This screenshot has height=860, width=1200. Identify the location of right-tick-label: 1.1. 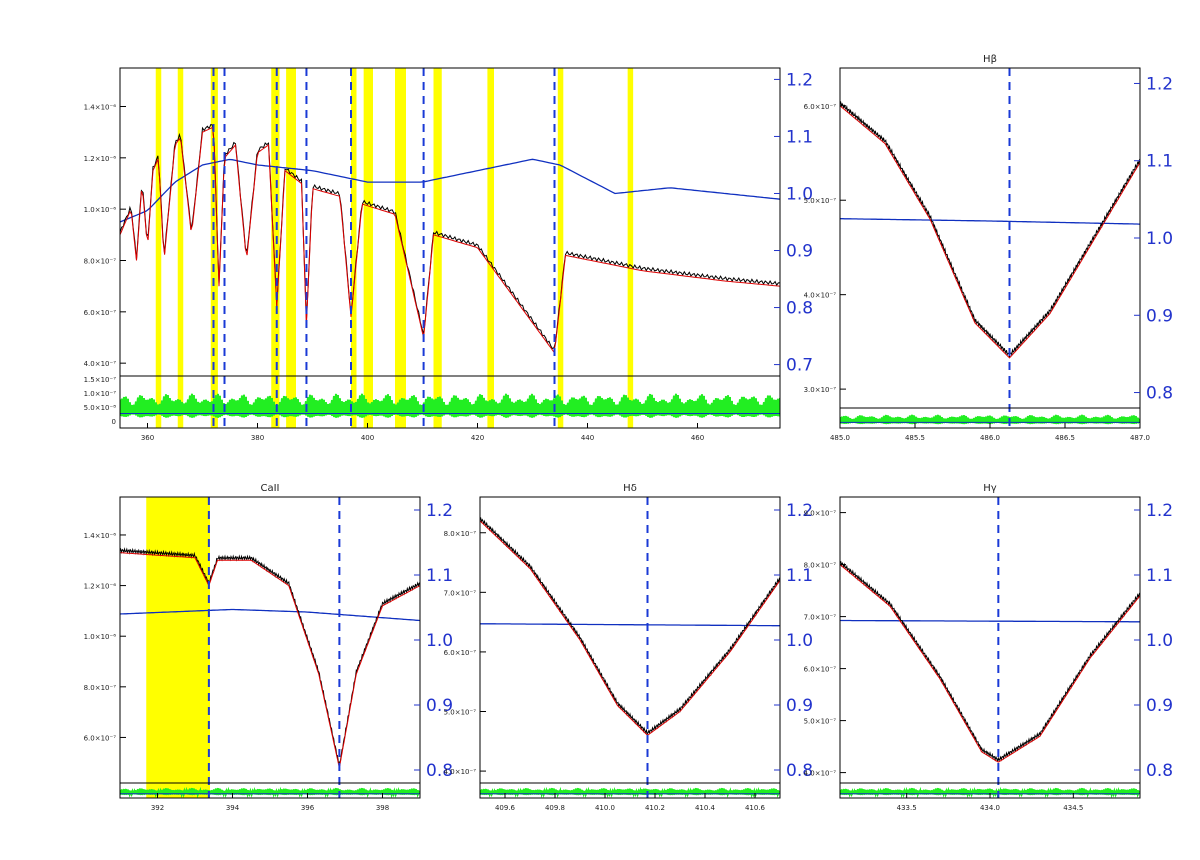
(439, 576).